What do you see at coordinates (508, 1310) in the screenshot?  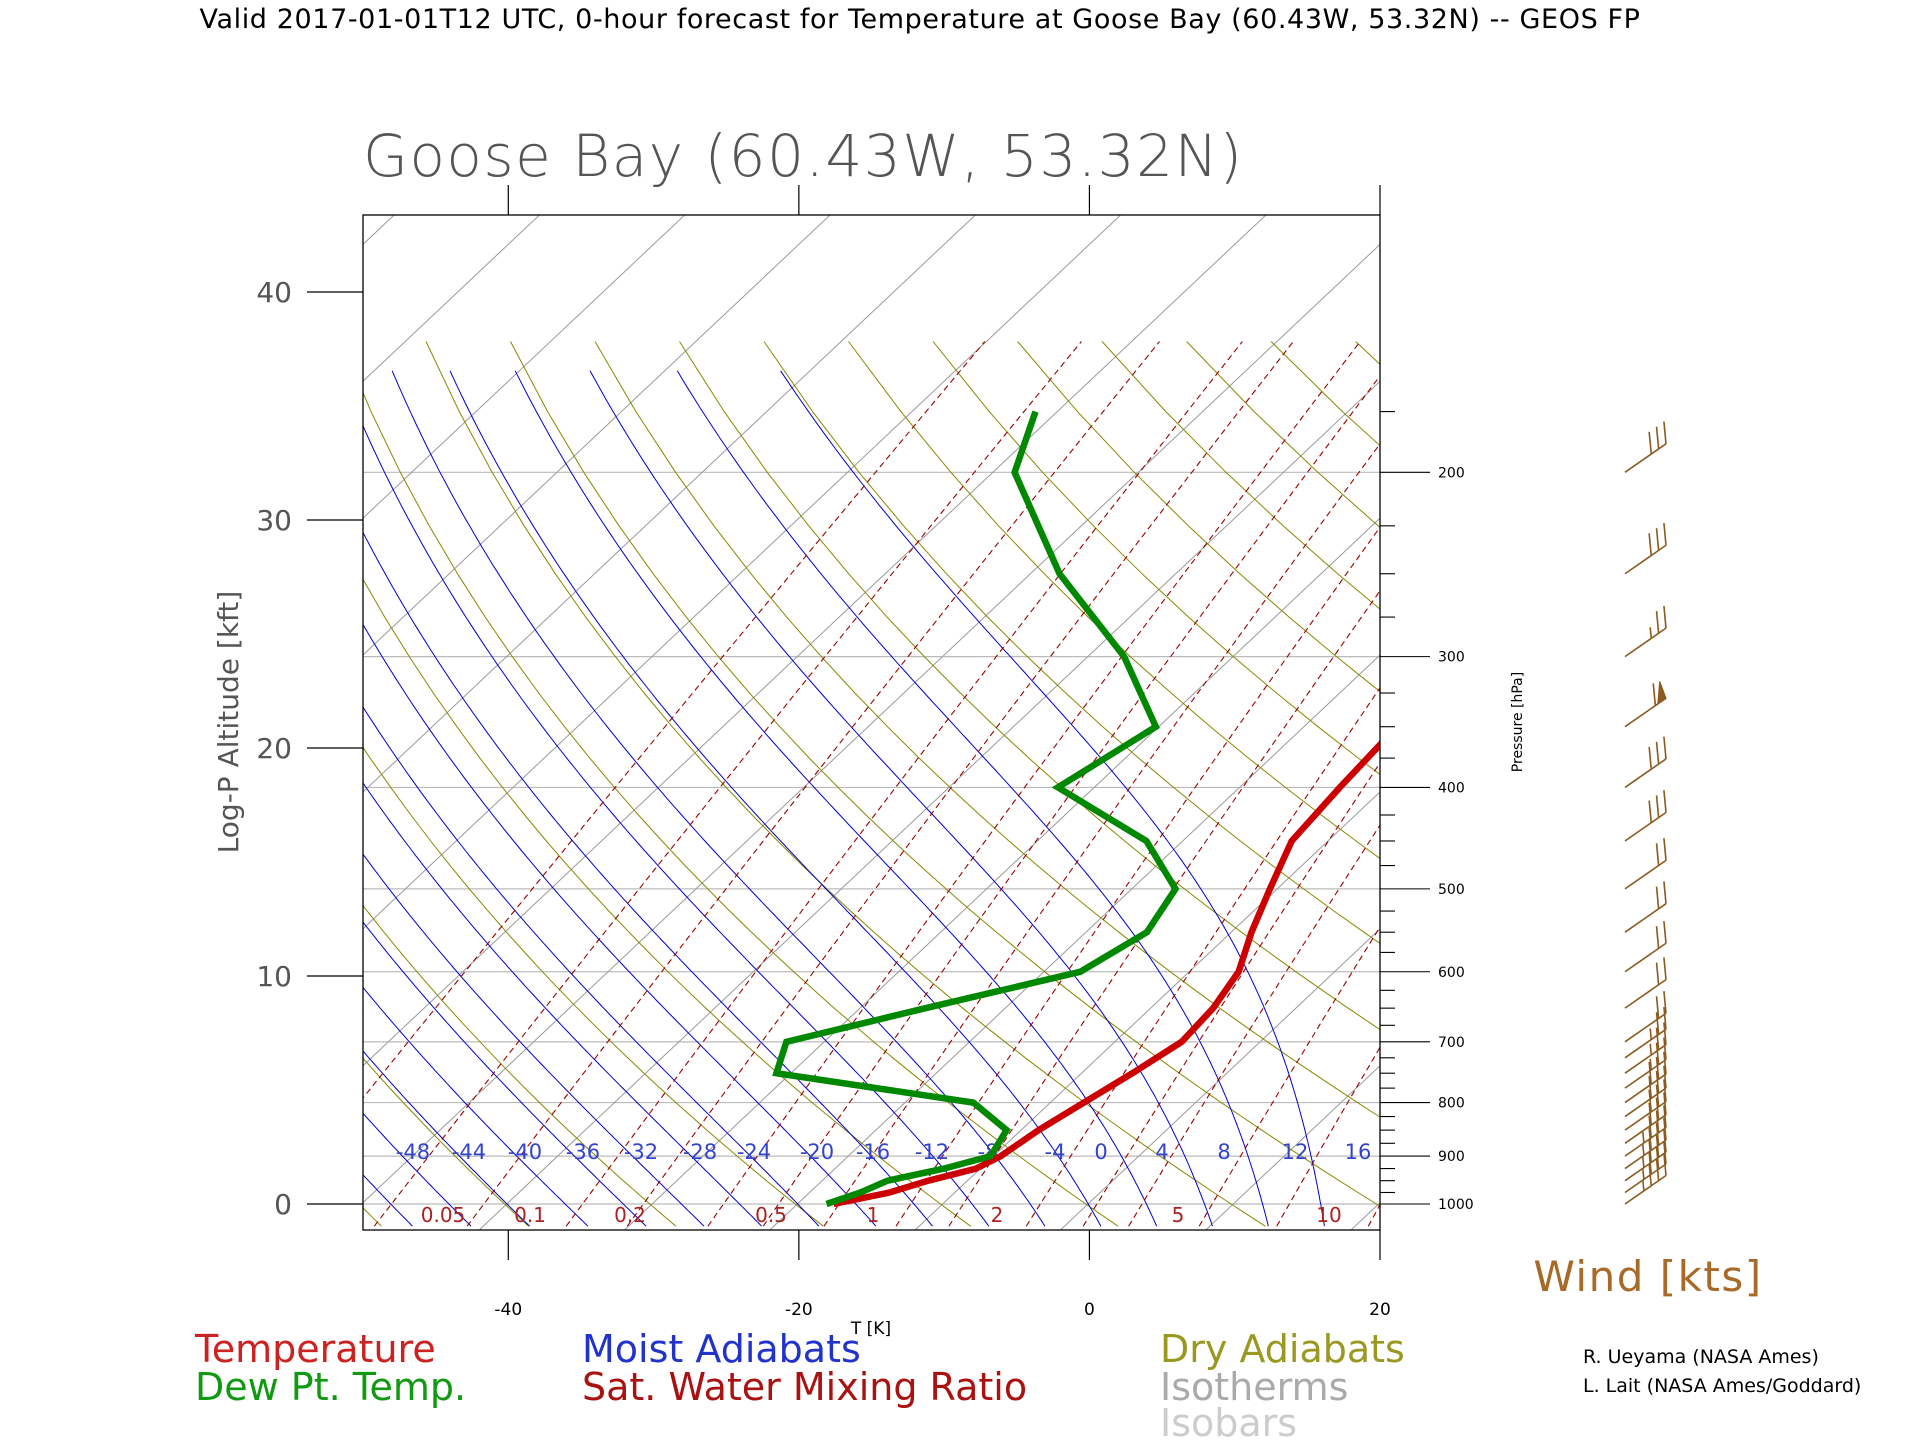 I see `x-tick-label: -40` at bounding box center [508, 1310].